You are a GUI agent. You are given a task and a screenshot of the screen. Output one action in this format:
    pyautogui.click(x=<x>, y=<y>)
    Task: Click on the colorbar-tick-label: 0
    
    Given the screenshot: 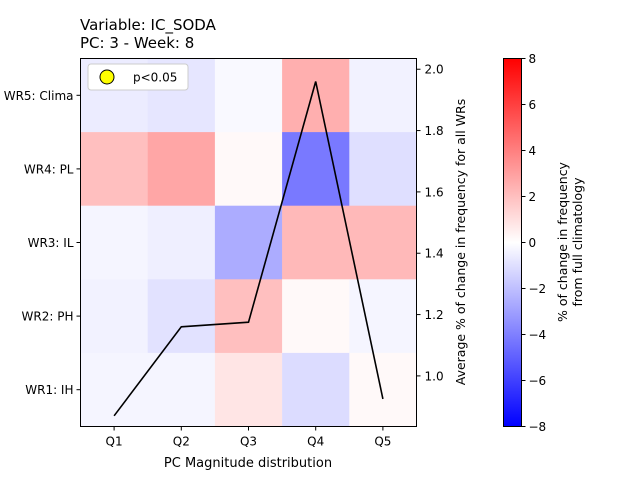 What is the action you would take?
    pyautogui.click(x=533, y=243)
    